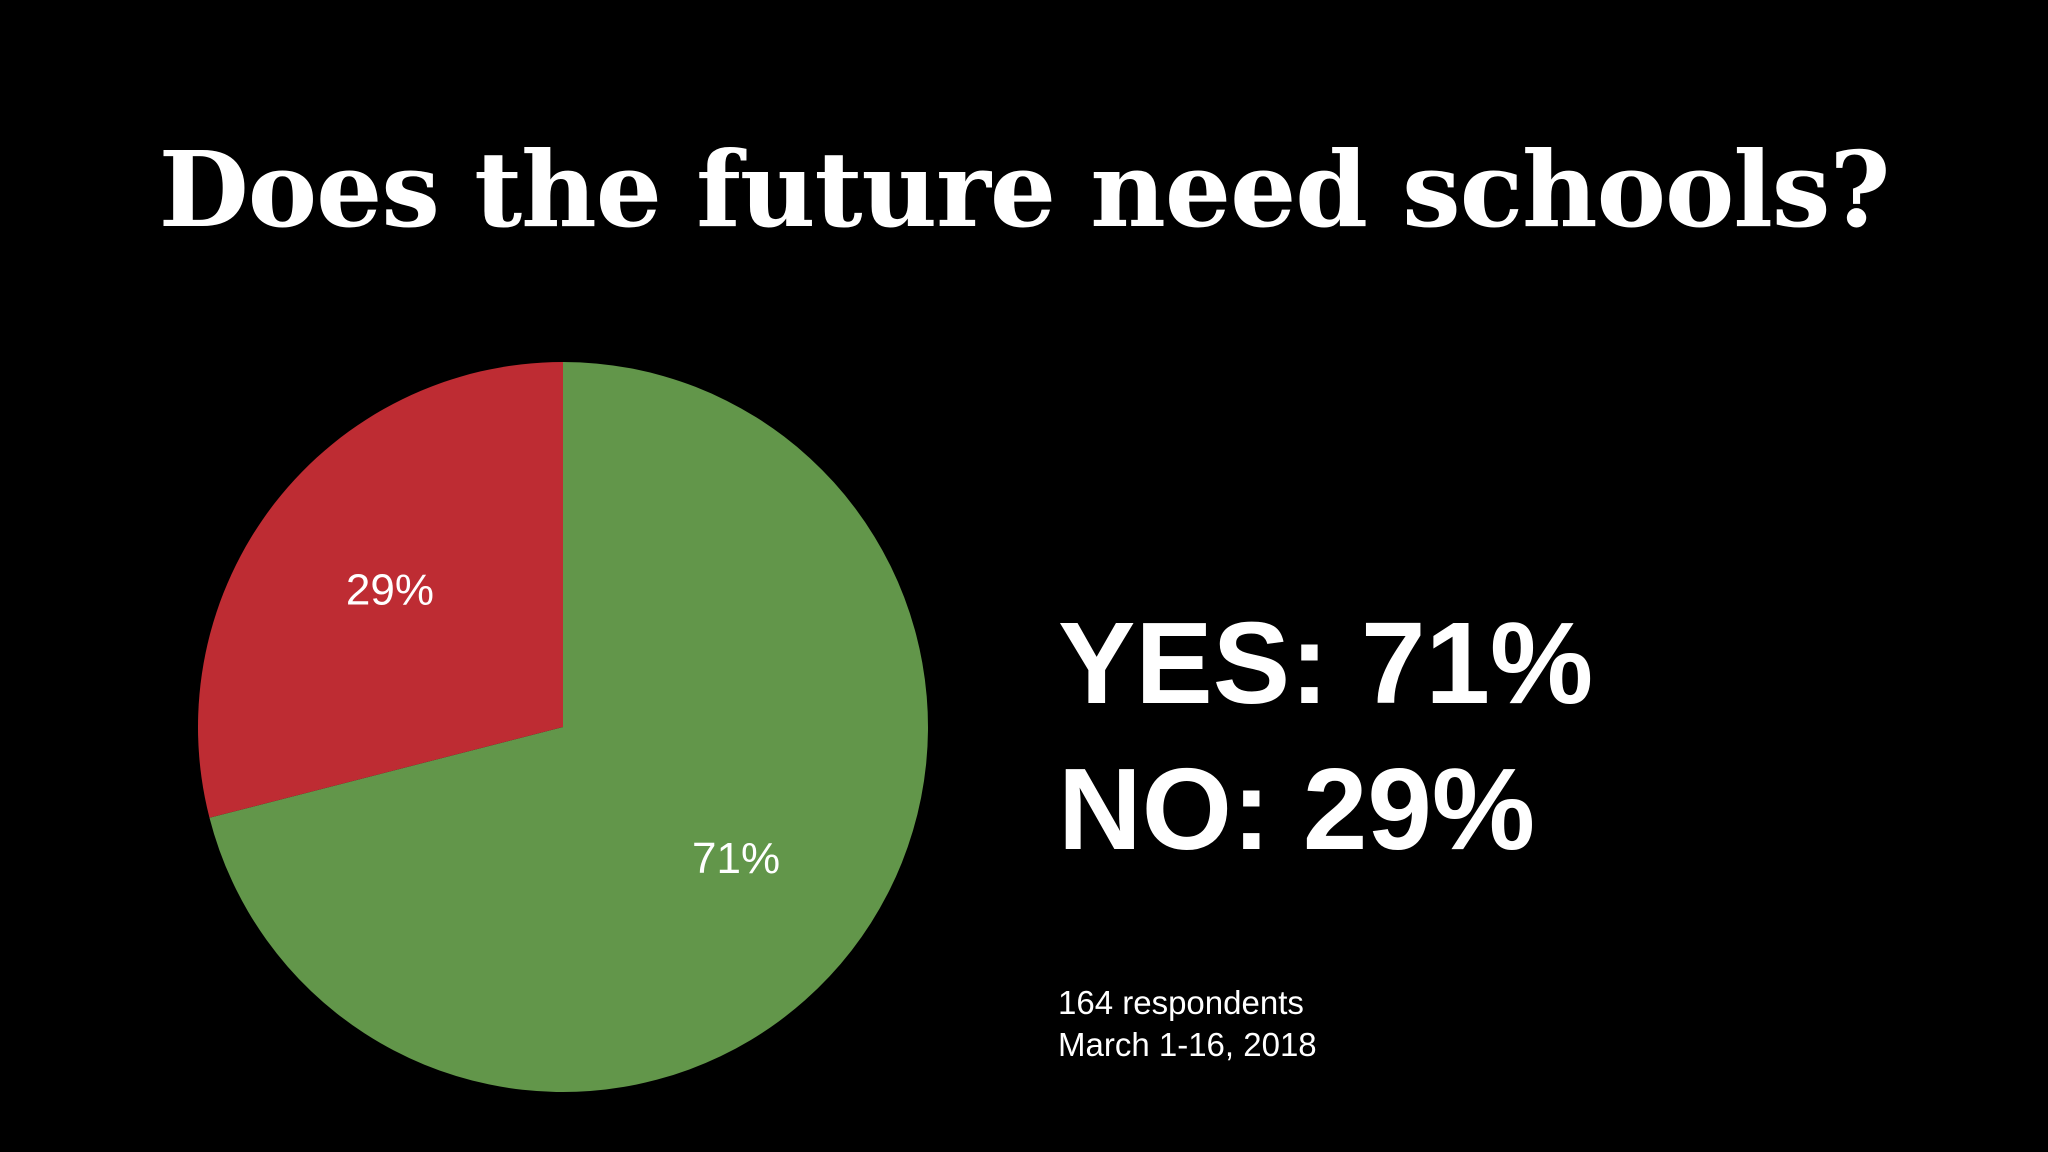  What do you see at coordinates (1326, 663) in the screenshot?
I see `summary-yes: YES: 71%` at bounding box center [1326, 663].